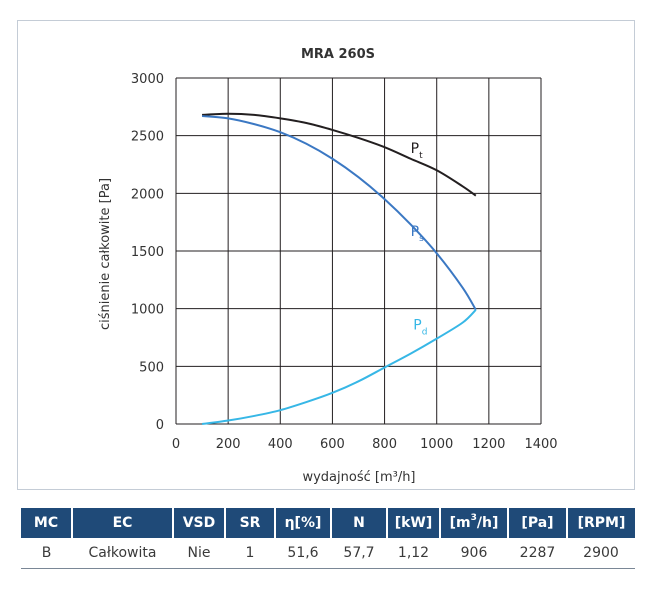  Describe the element at coordinates (176, 444) in the screenshot. I see `x-tick-label: 0` at that location.